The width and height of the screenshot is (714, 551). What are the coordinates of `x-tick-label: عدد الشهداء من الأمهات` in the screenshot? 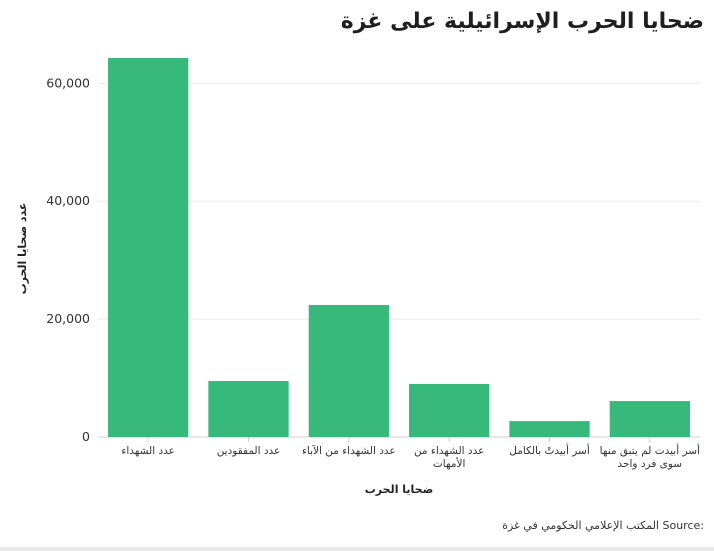 It's located at (449, 457).